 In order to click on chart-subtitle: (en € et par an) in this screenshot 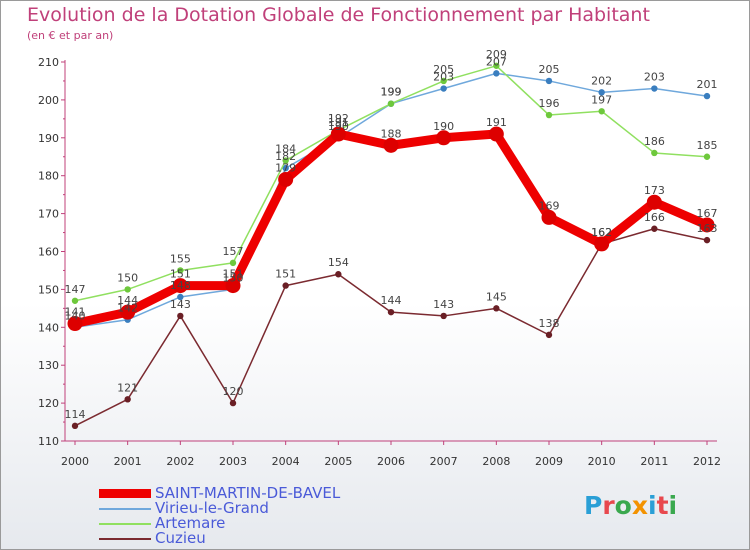, I will do `click(70, 35)`.